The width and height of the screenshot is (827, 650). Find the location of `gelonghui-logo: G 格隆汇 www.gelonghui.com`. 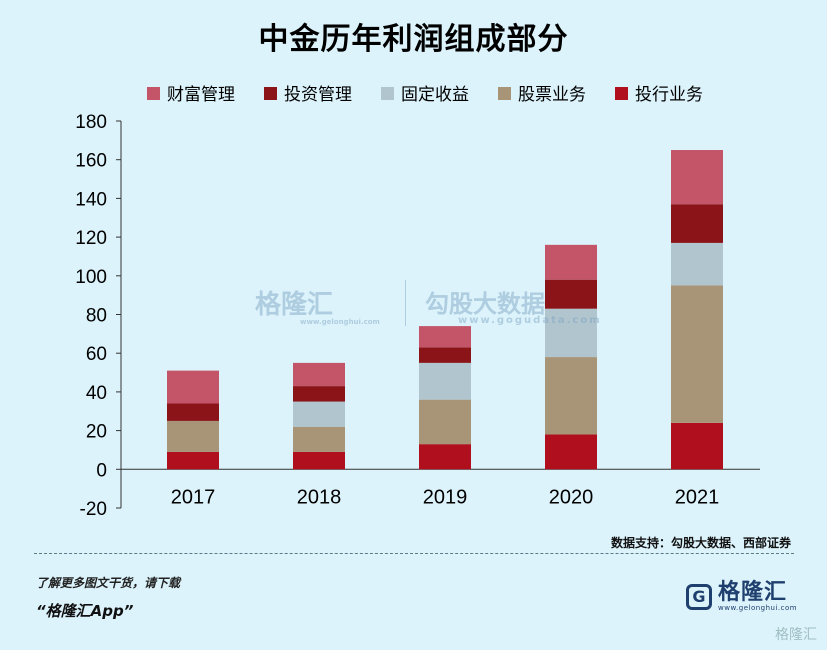

gelonghui-logo: G 格隆汇 www.gelonghui.com is located at coordinates (741, 597).